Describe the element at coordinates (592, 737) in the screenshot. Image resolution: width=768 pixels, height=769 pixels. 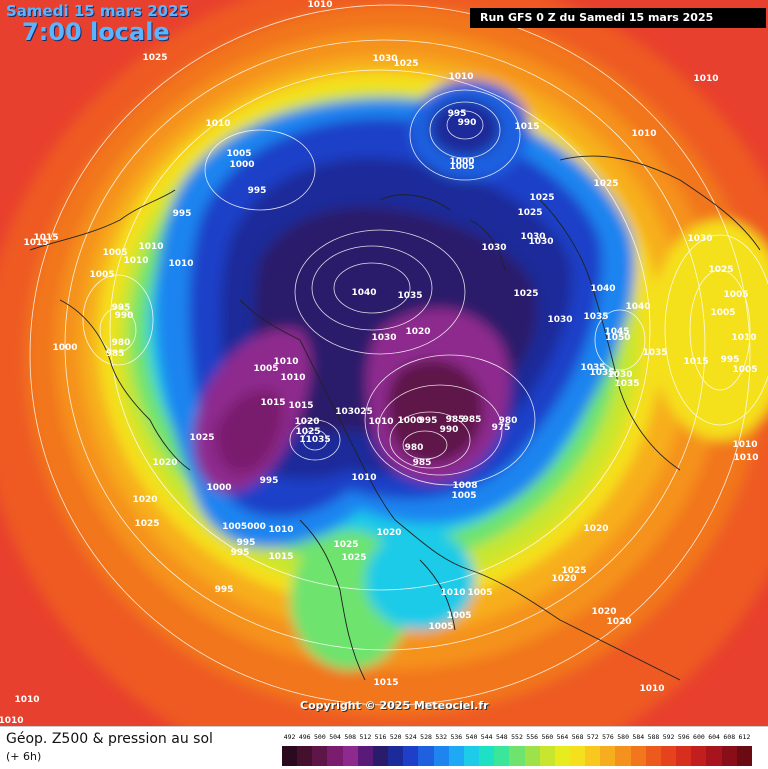
I see `legend-label: 572` at that location.